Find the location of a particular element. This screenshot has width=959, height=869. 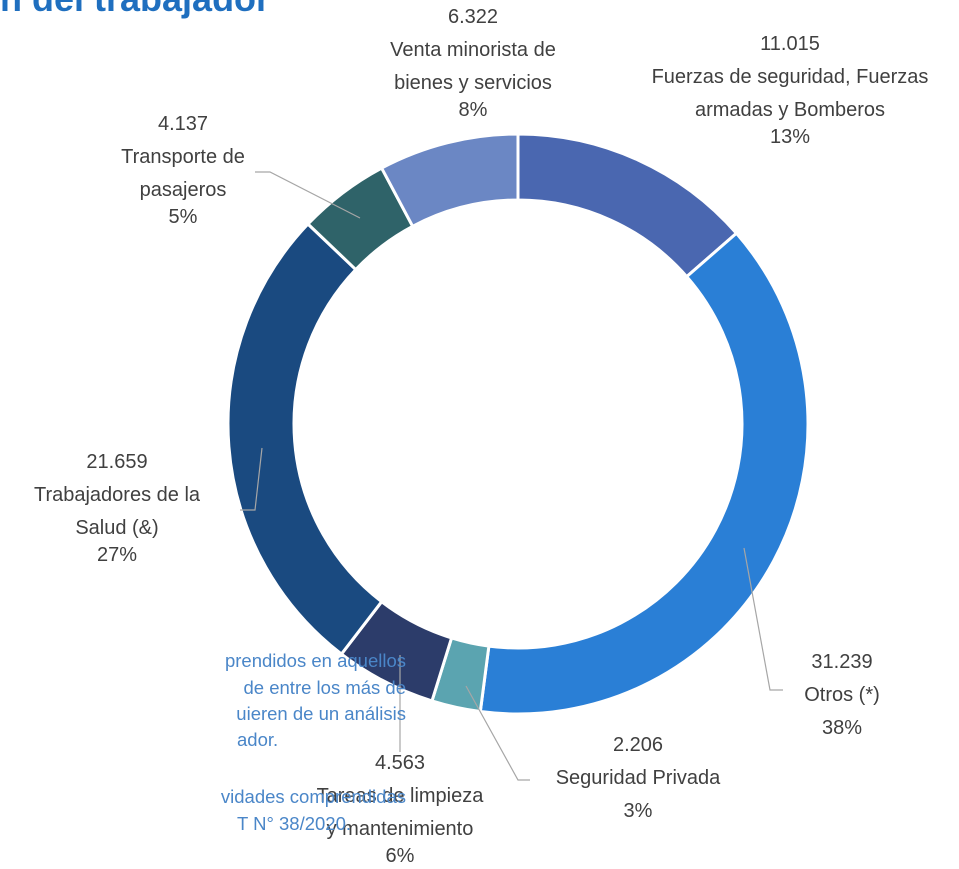

percent-label: 6% is located at coordinates (400, 856).